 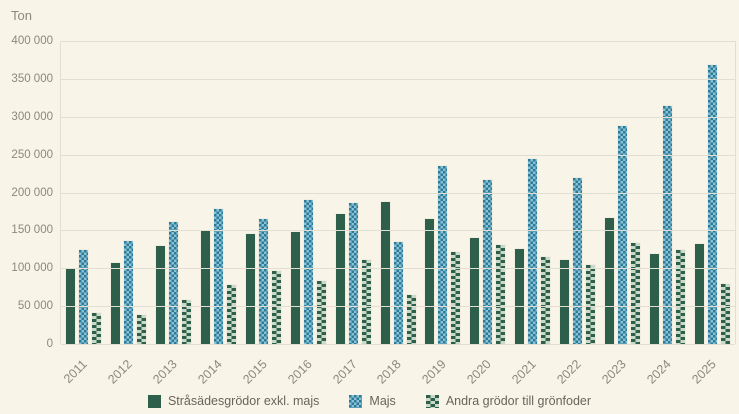 I want to click on bar-group-2025, so click(x=712, y=192).